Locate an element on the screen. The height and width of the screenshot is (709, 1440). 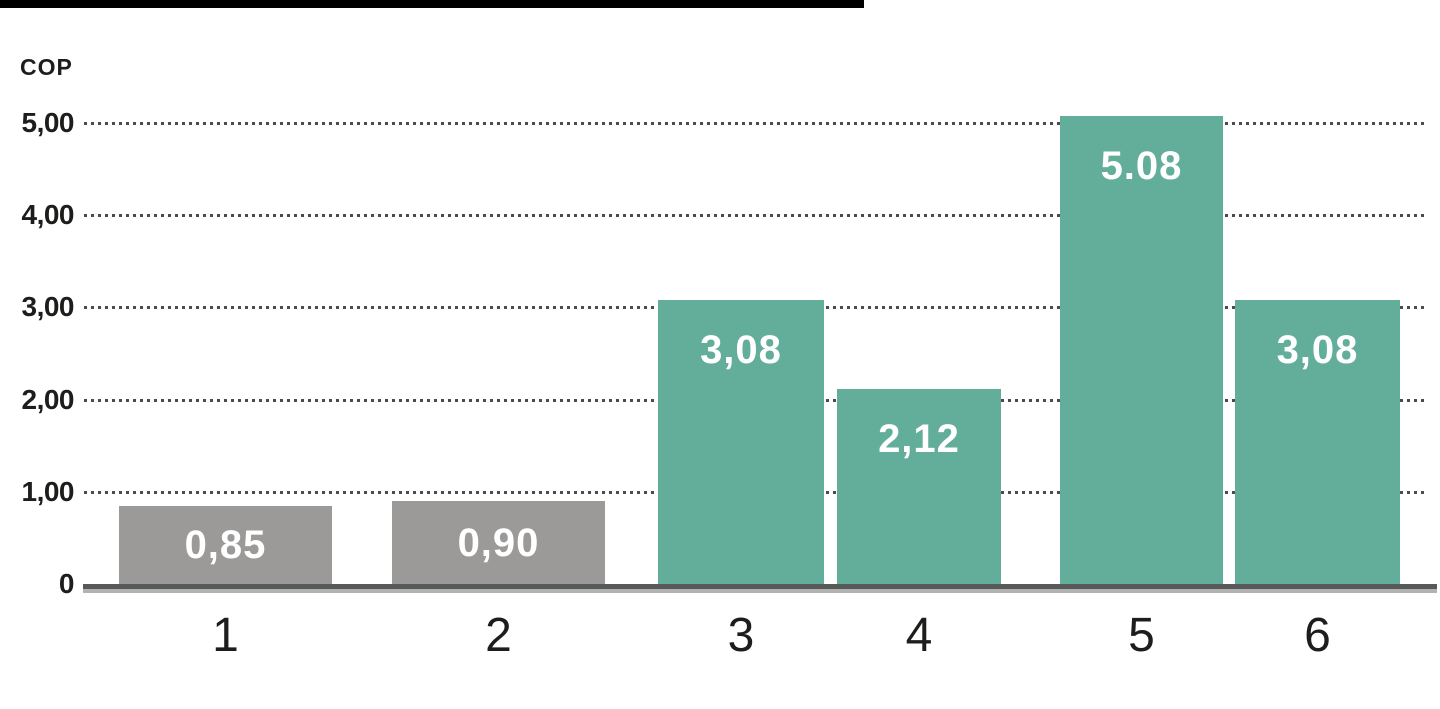
bar-value-label: 0,85 is located at coordinates (225, 544).